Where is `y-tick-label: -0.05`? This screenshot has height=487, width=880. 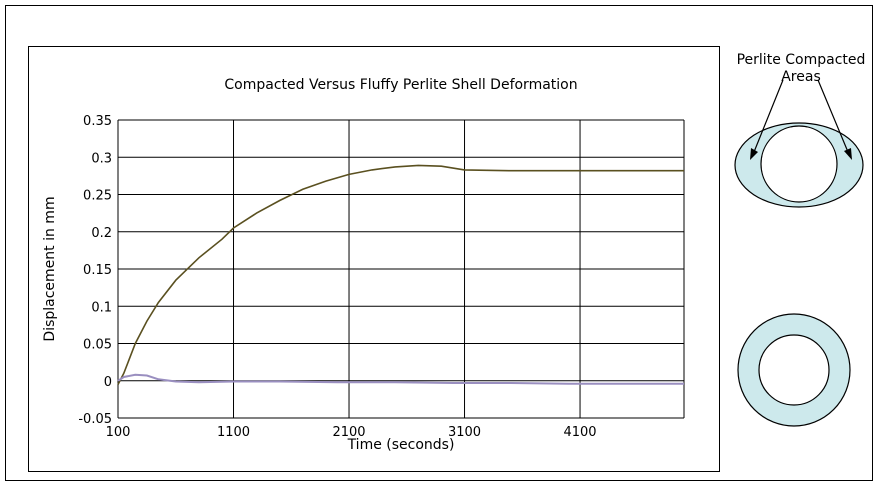 y-tick-label: -0.05 is located at coordinates (95, 419).